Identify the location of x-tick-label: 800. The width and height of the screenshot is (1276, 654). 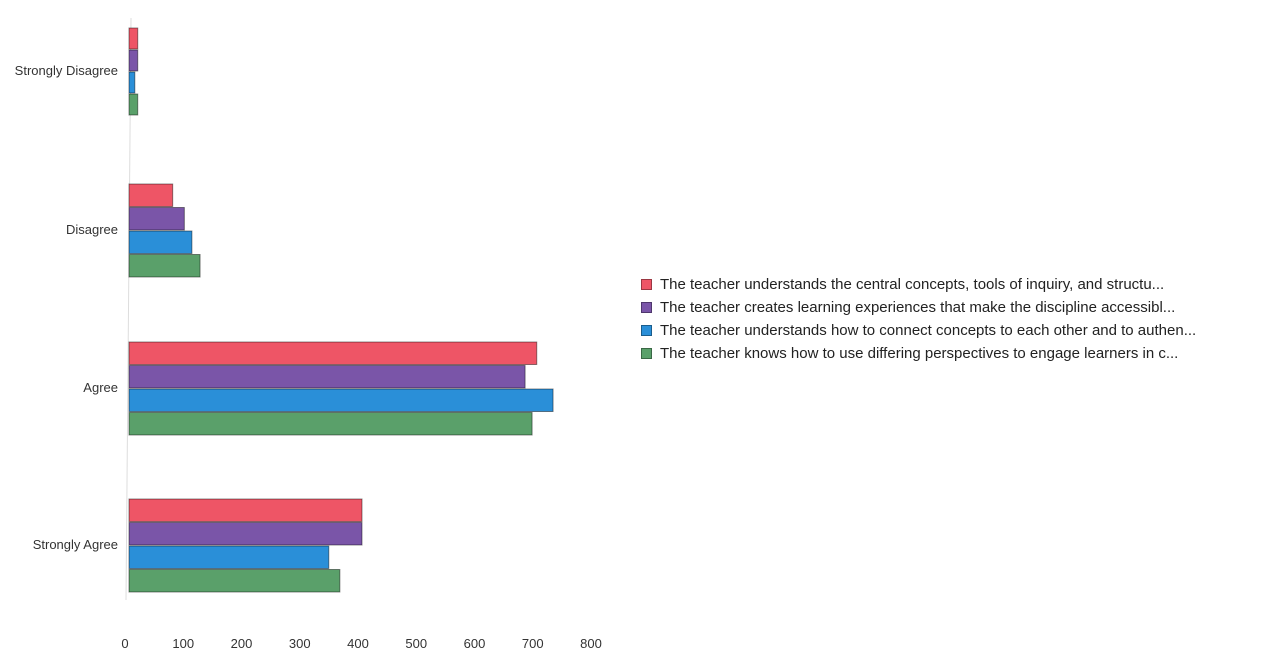
(591, 643).